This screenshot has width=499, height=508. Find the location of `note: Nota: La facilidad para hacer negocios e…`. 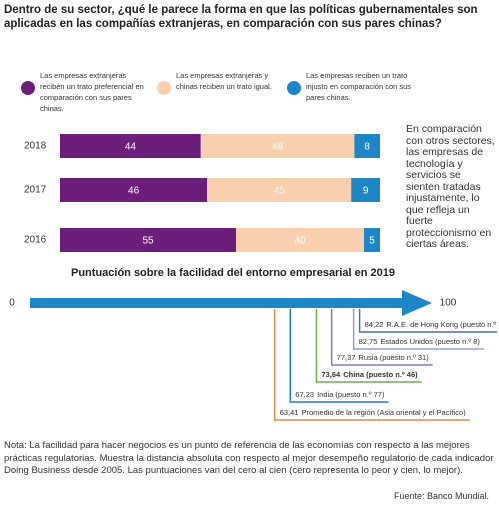

note: Nota: La facilidad para hacer negocios e… is located at coordinates (249, 458).